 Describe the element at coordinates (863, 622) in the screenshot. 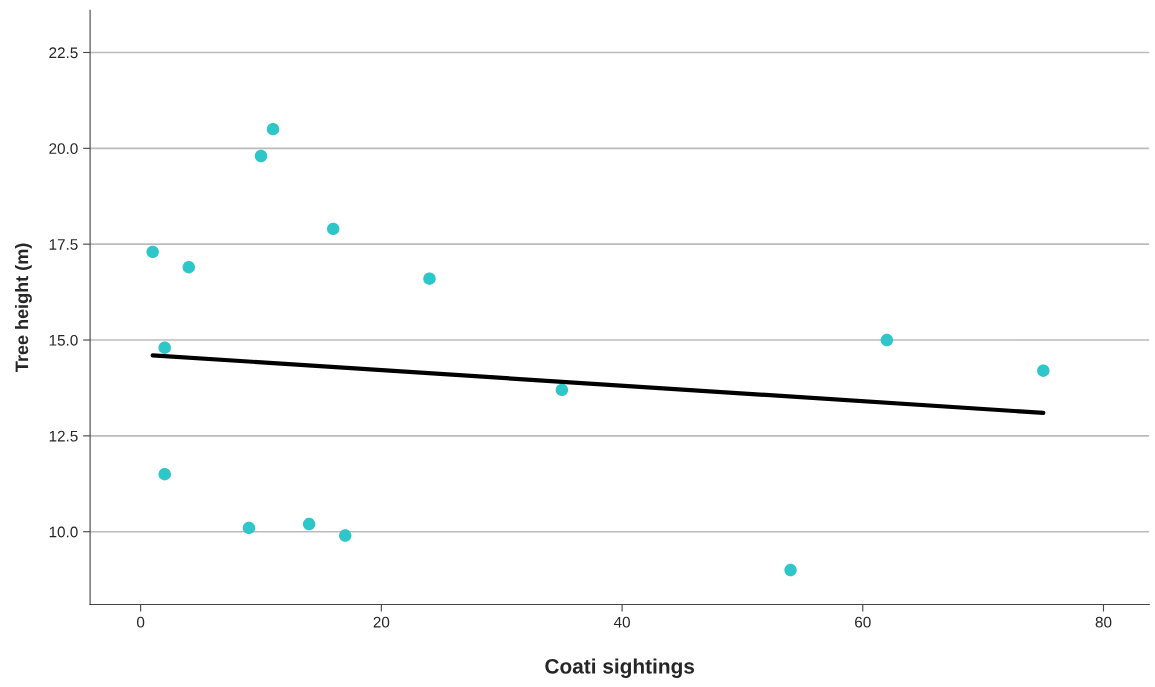

I see `x-tick-label: 60` at that location.